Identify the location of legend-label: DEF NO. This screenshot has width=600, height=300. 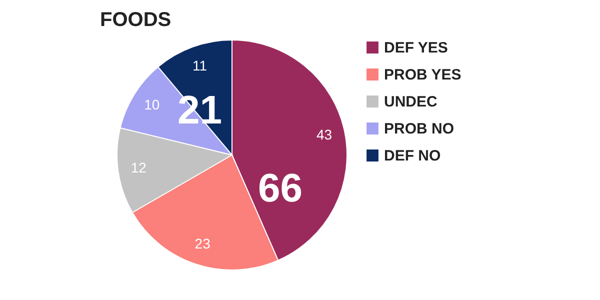
(412, 156).